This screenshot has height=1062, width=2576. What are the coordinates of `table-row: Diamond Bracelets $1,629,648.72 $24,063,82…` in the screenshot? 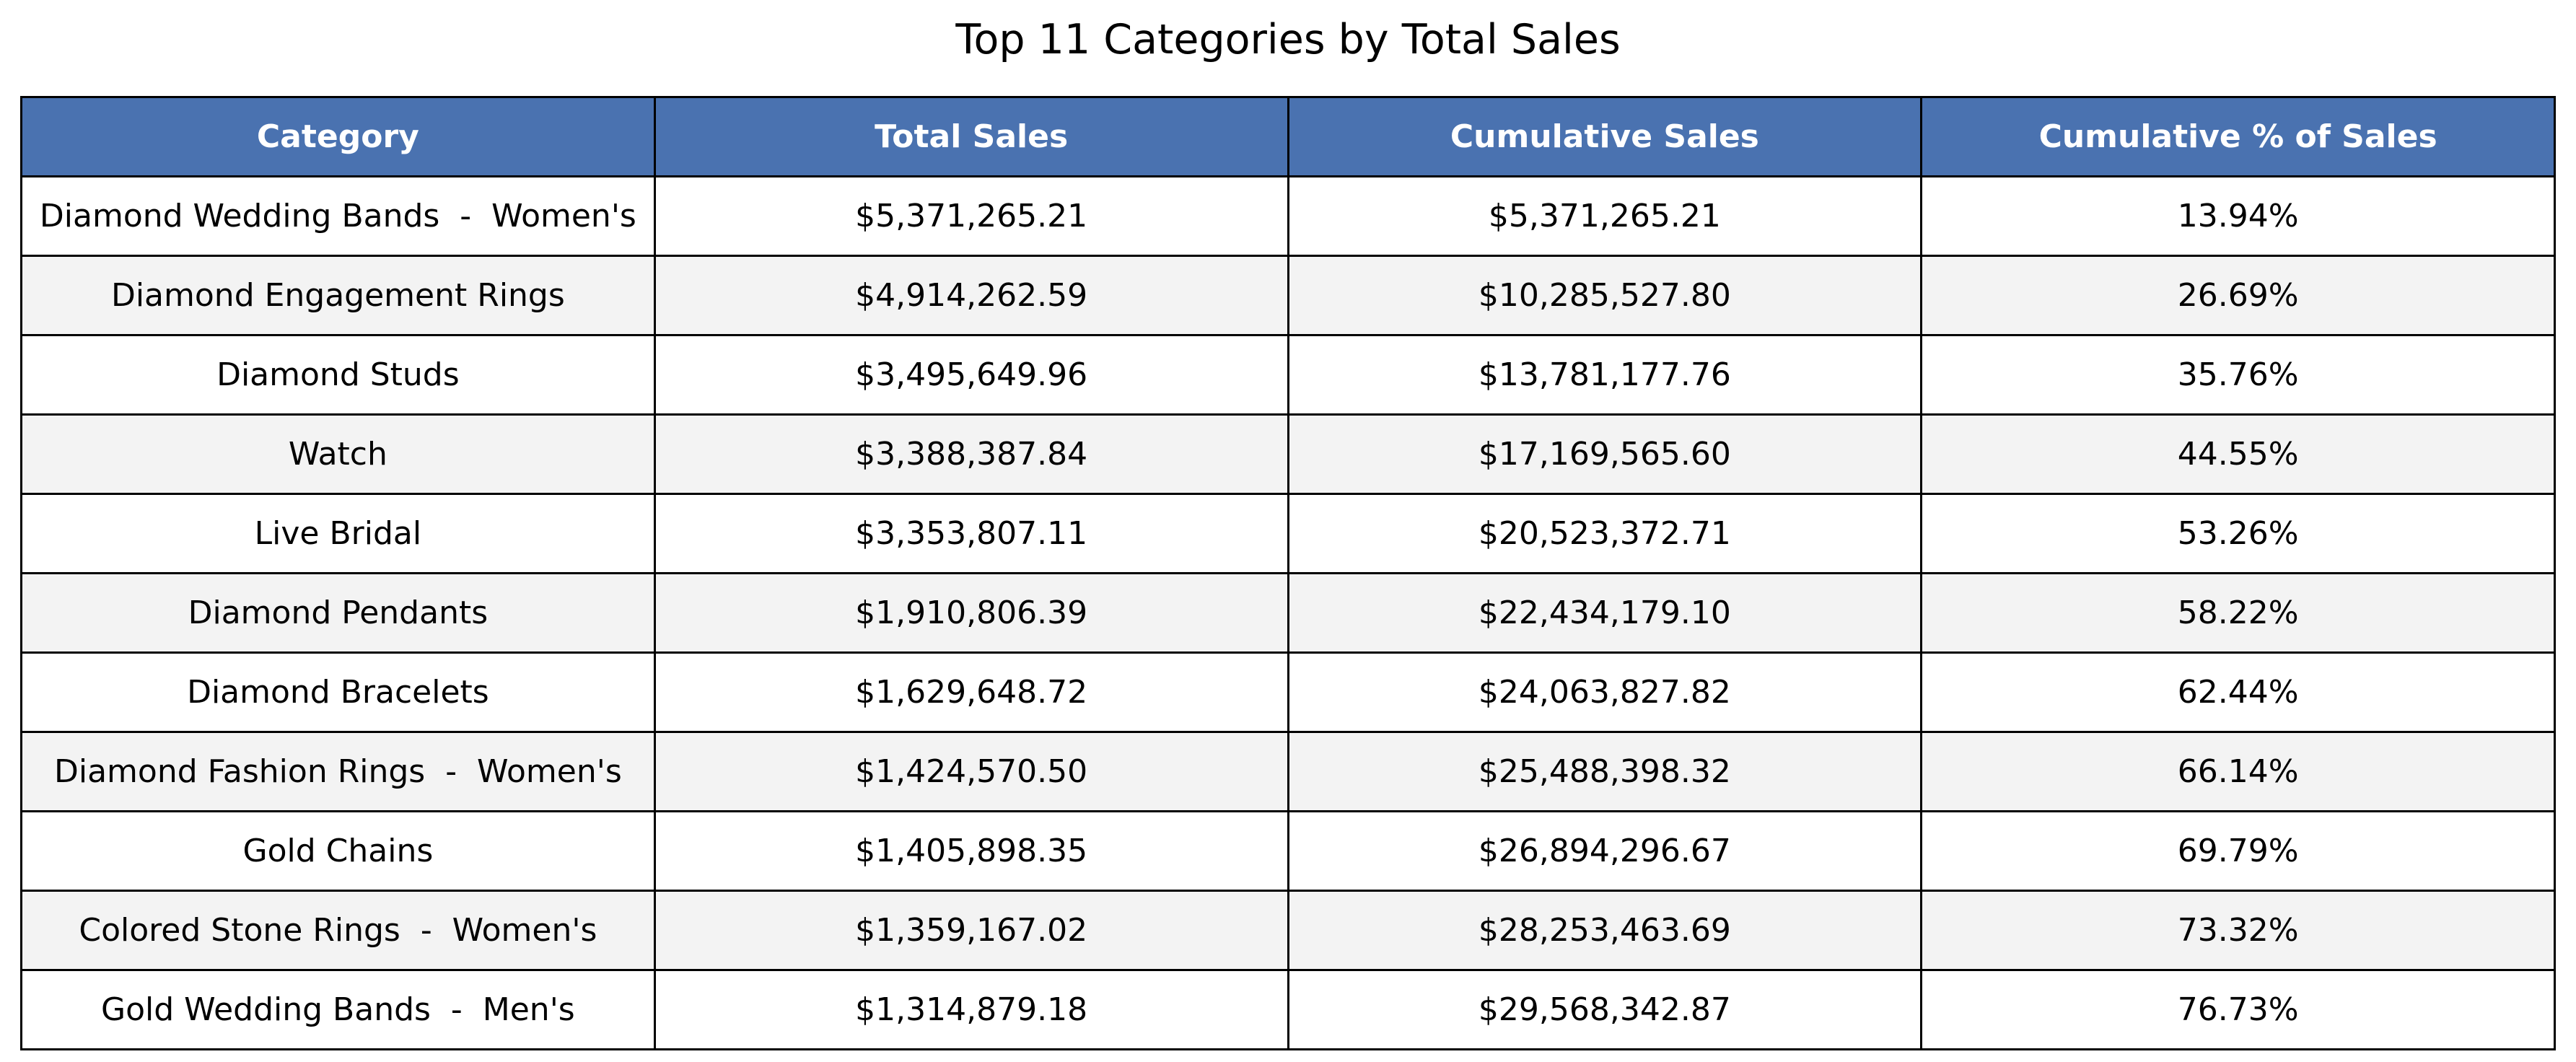 It's located at (1288, 692).